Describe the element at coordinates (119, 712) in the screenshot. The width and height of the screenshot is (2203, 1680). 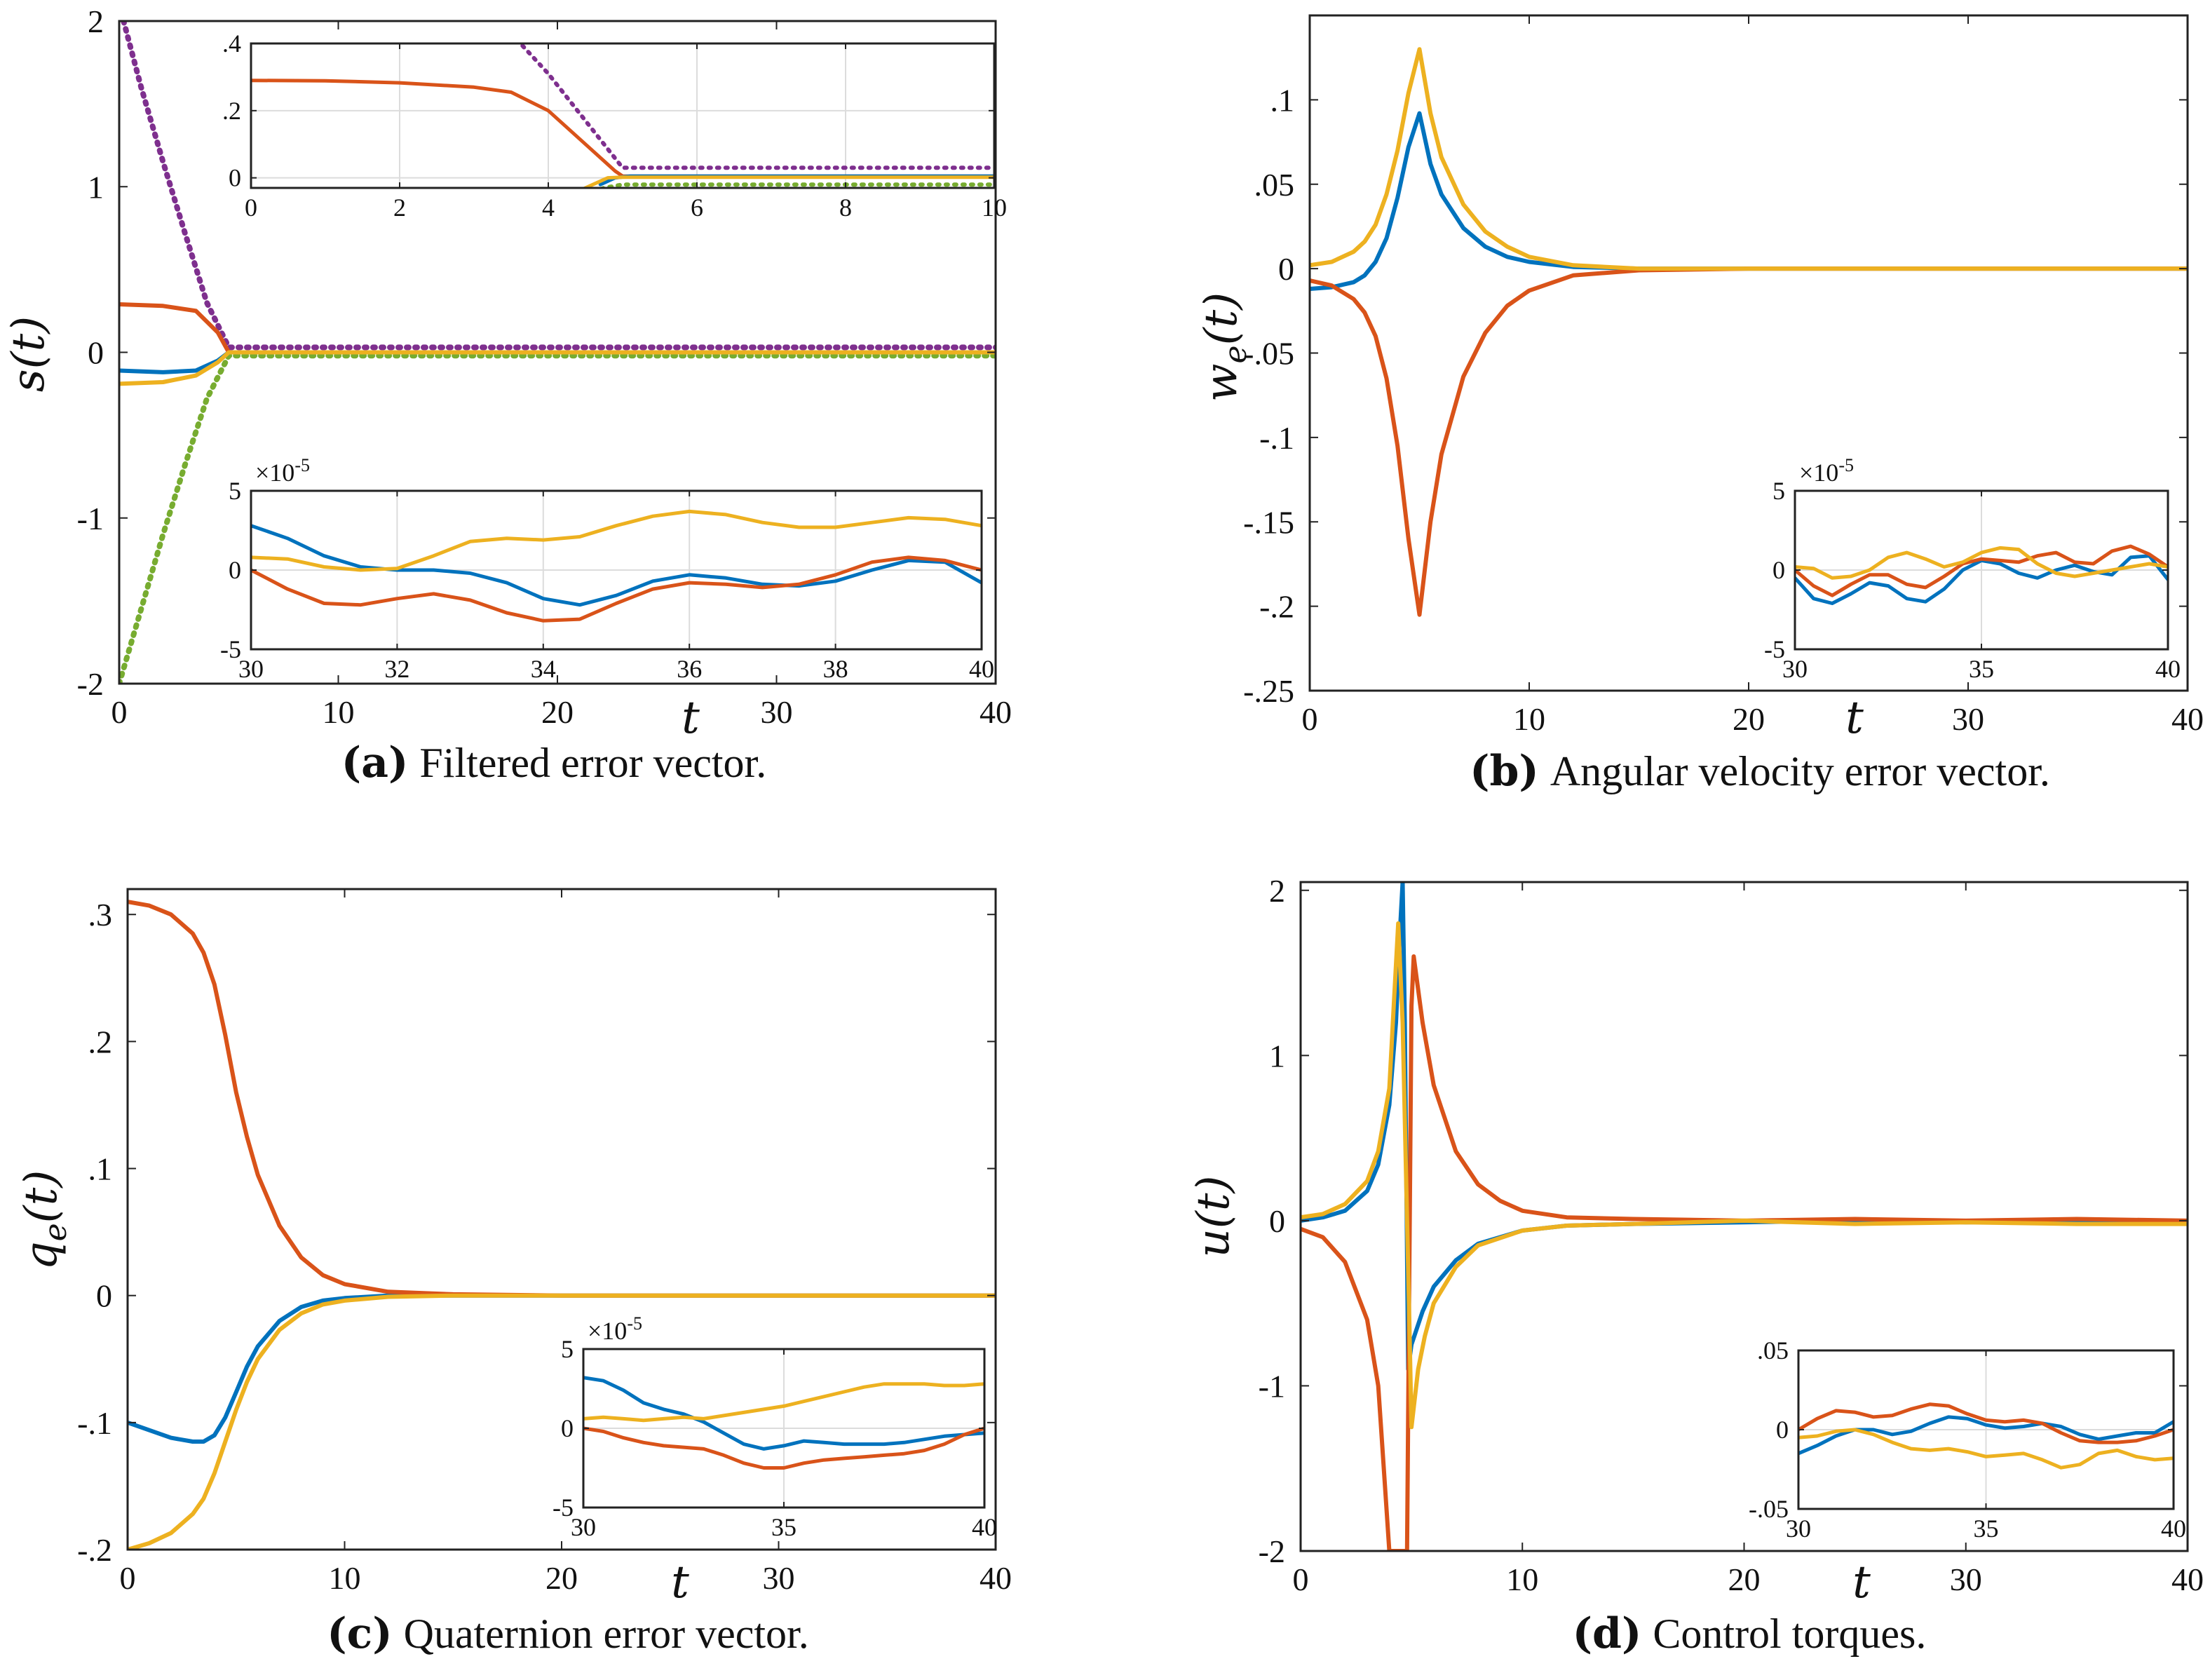
I see `chart-a-main-xtick-label-0: 0` at that location.